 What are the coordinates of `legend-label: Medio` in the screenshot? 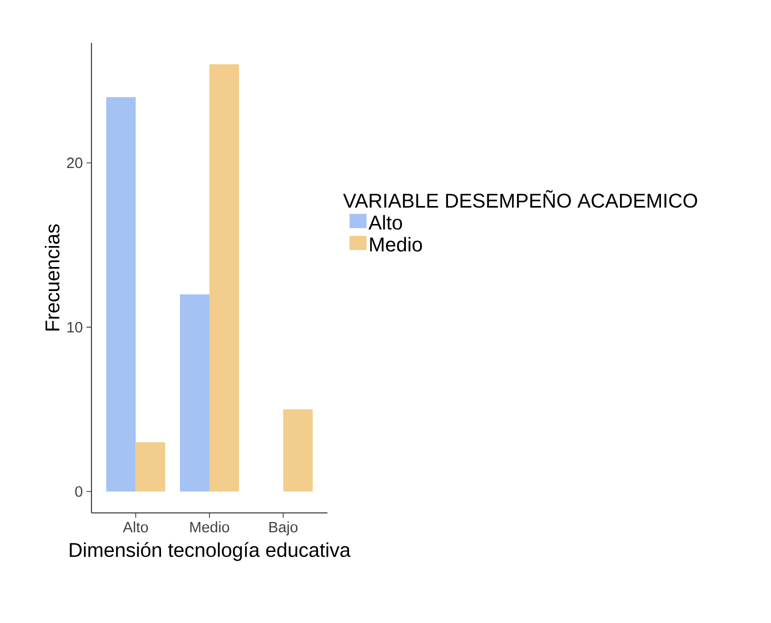 It's located at (396, 244).